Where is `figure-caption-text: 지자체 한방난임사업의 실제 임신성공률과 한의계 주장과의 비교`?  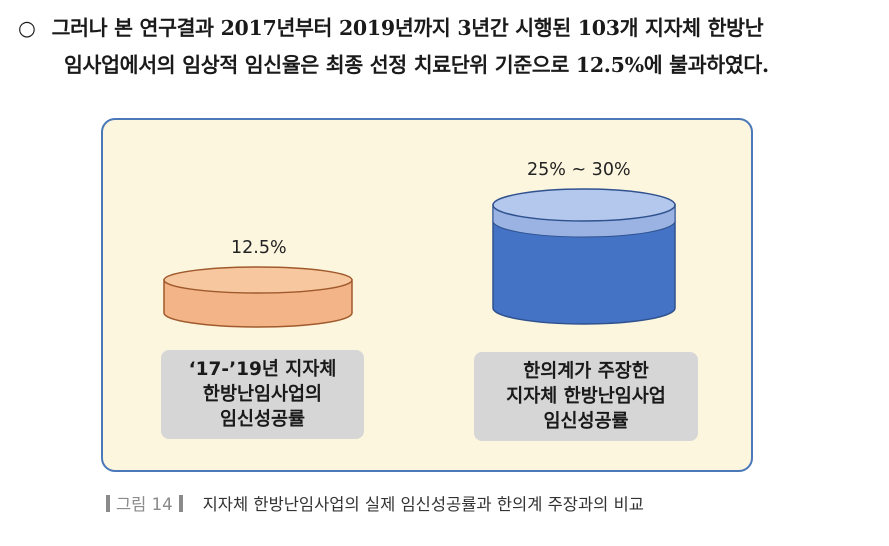 figure-caption-text: 지자체 한방난임사업의 실제 임신성공률과 한의계 주장과의 비교 is located at coordinates (423, 504).